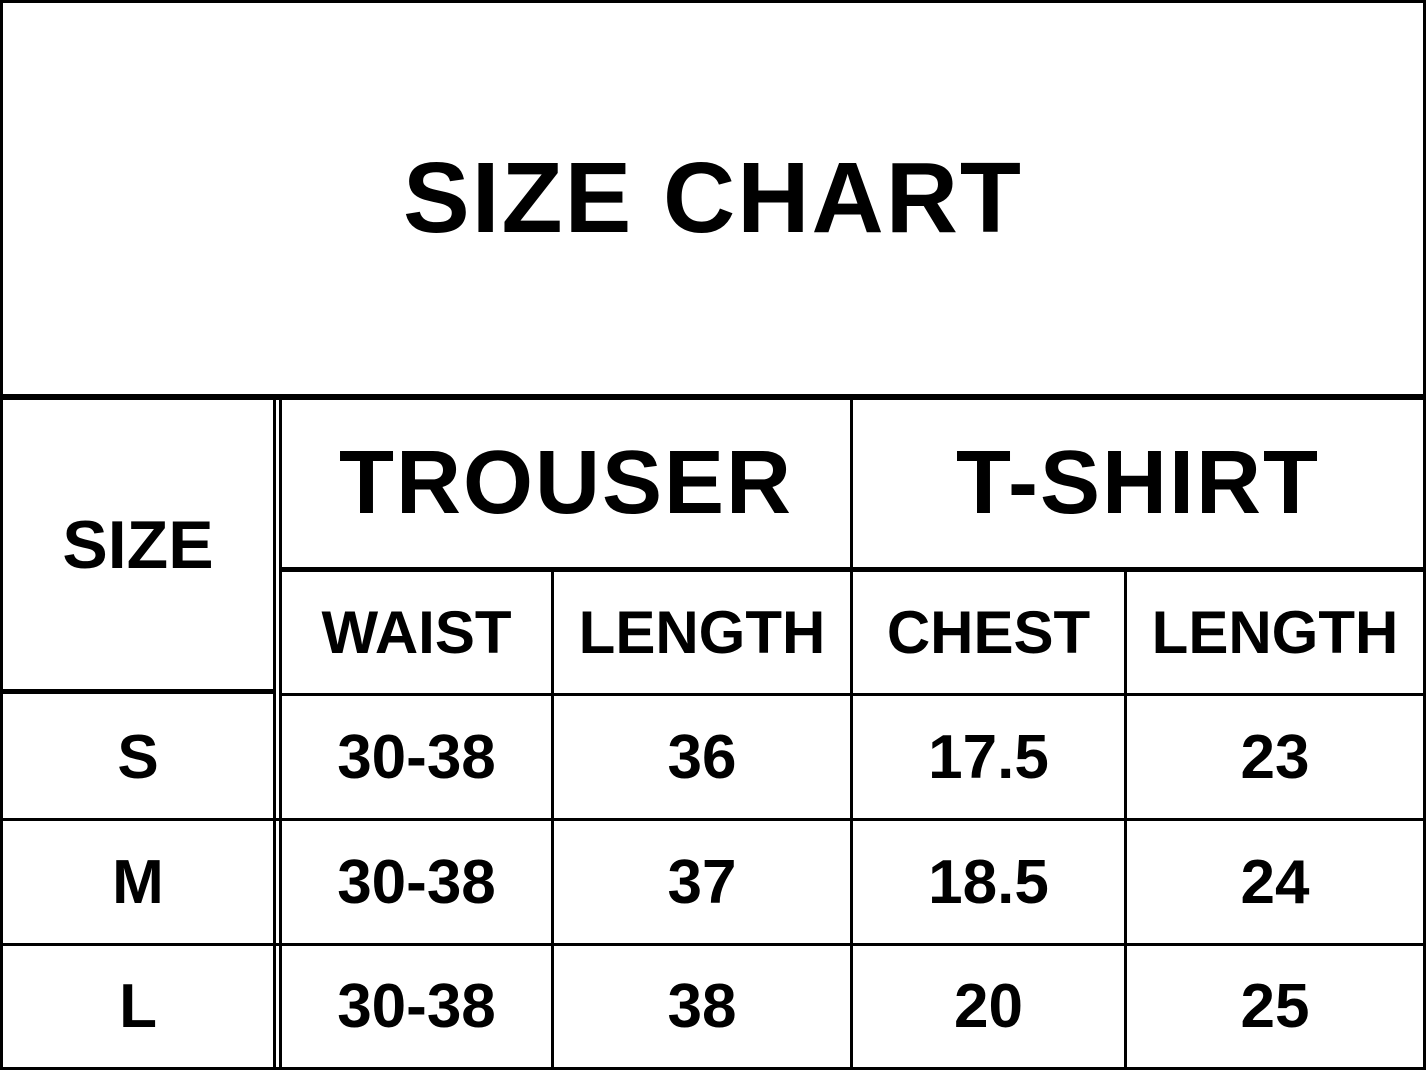 This screenshot has width=1426, height=1070. Describe the element at coordinates (138, 691) in the screenshot. I see `header-bottom-left` at that location.